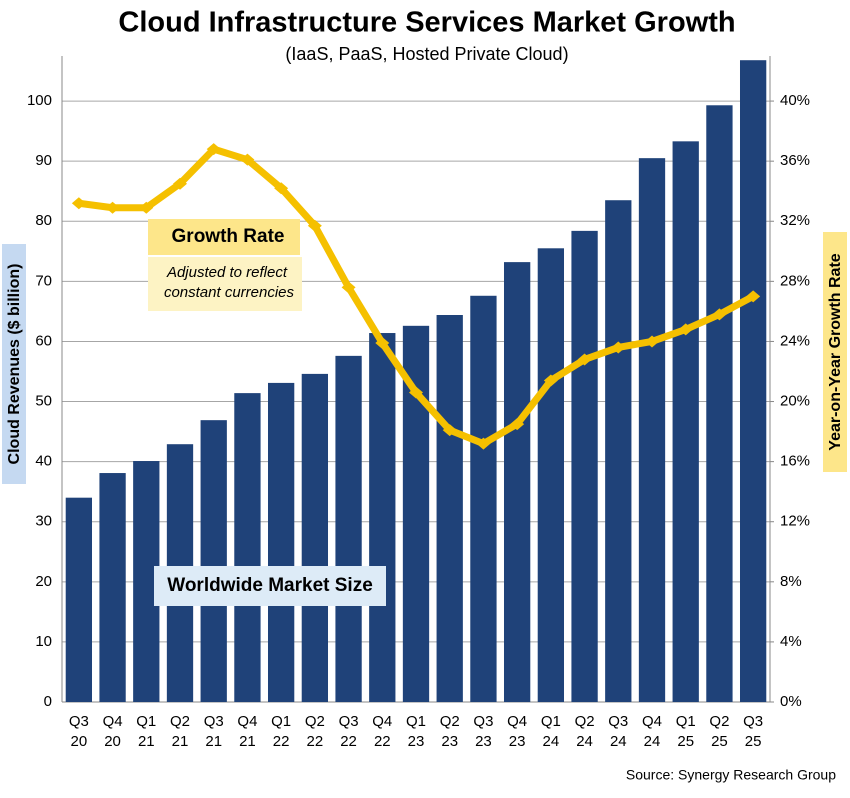 The image size is (850, 798). Describe the element at coordinates (795, 280) in the screenshot. I see `y2-tick-label: 28%` at that location.